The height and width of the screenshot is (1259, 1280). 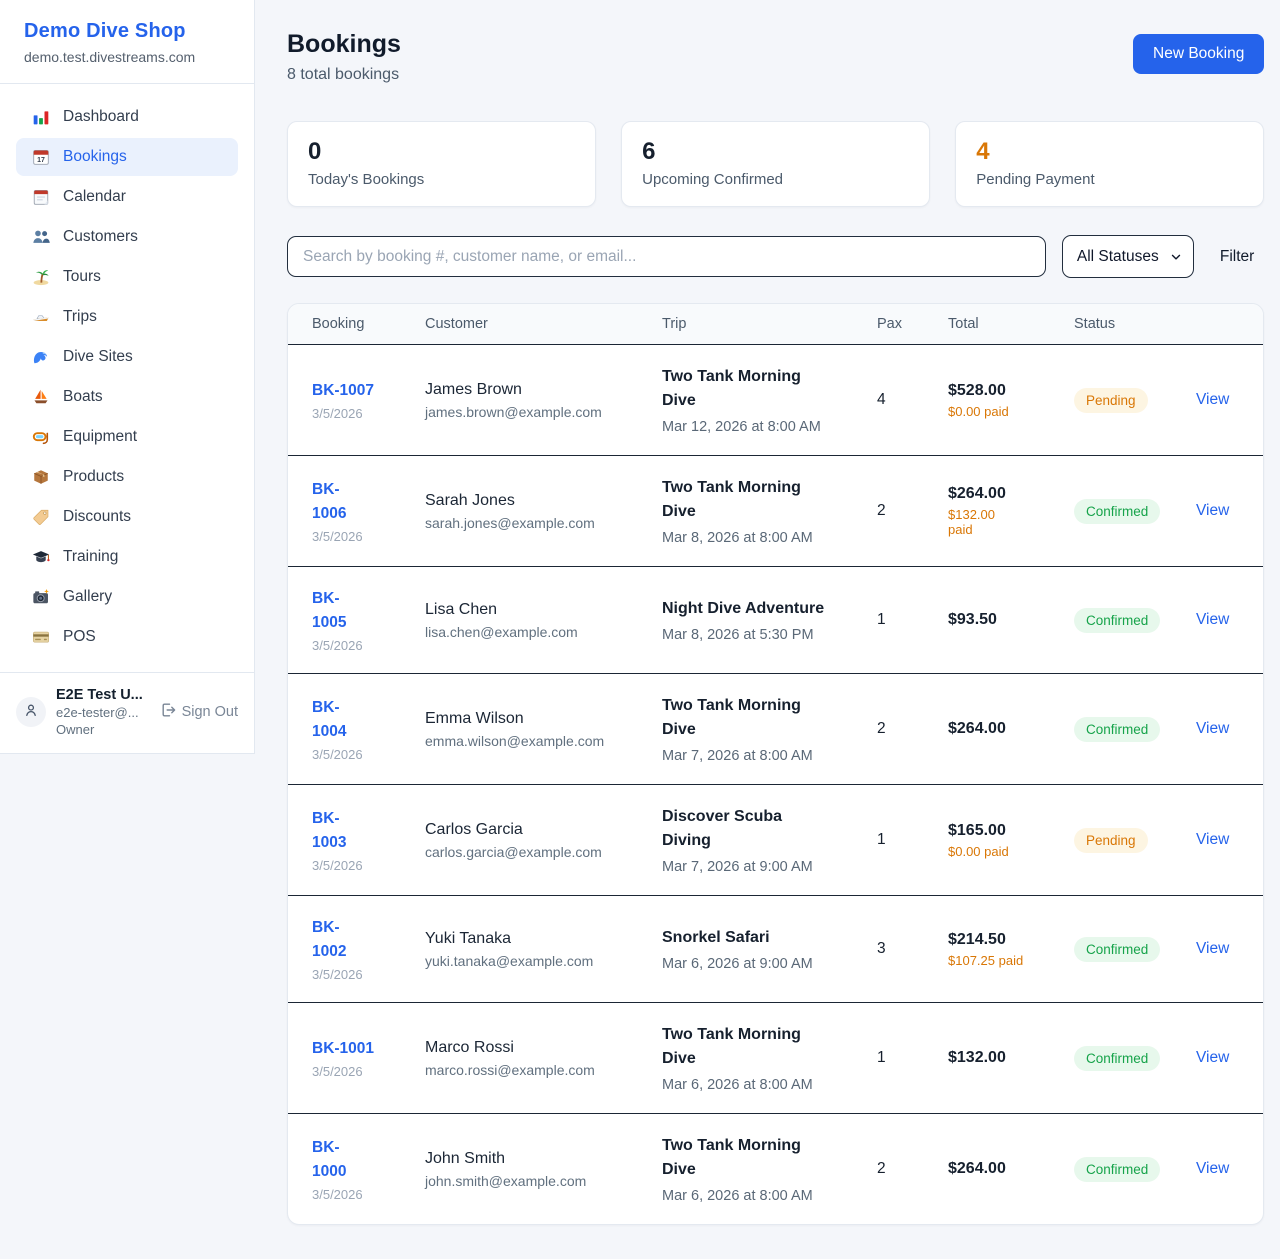 What do you see at coordinates (1199, 54) in the screenshot?
I see `new-booking-button: New Booking` at bounding box center [1199, 54].